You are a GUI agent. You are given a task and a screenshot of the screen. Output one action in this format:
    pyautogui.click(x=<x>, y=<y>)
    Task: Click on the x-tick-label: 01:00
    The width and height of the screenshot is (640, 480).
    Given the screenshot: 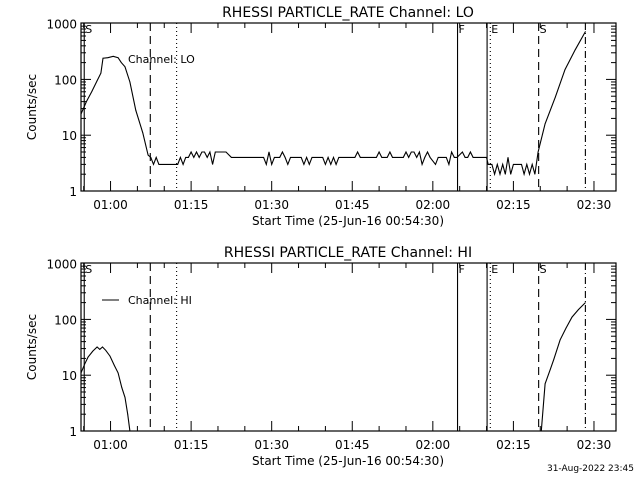 What is the action you would take?
    pyautogui.click(x=110, y=445)
    